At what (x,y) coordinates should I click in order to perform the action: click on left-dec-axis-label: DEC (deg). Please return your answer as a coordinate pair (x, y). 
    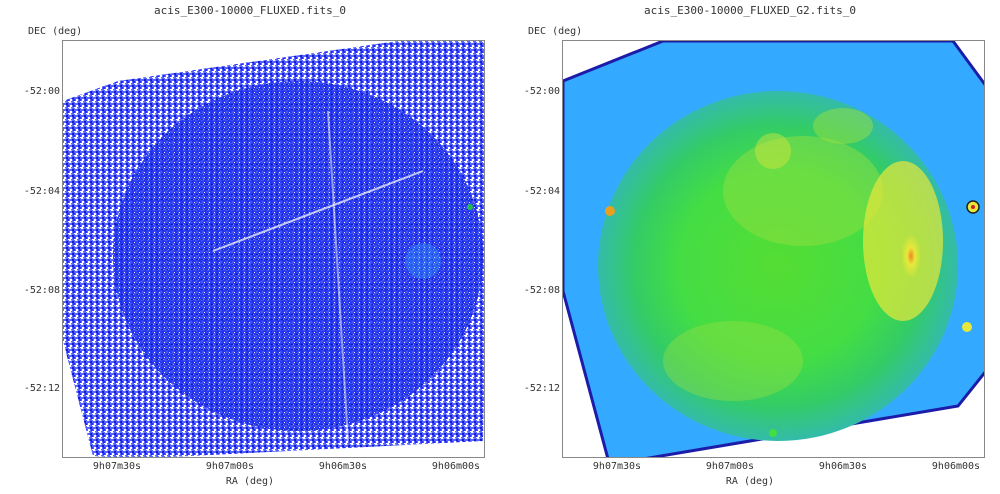
    Looking at the image, I should click on (55, 31).